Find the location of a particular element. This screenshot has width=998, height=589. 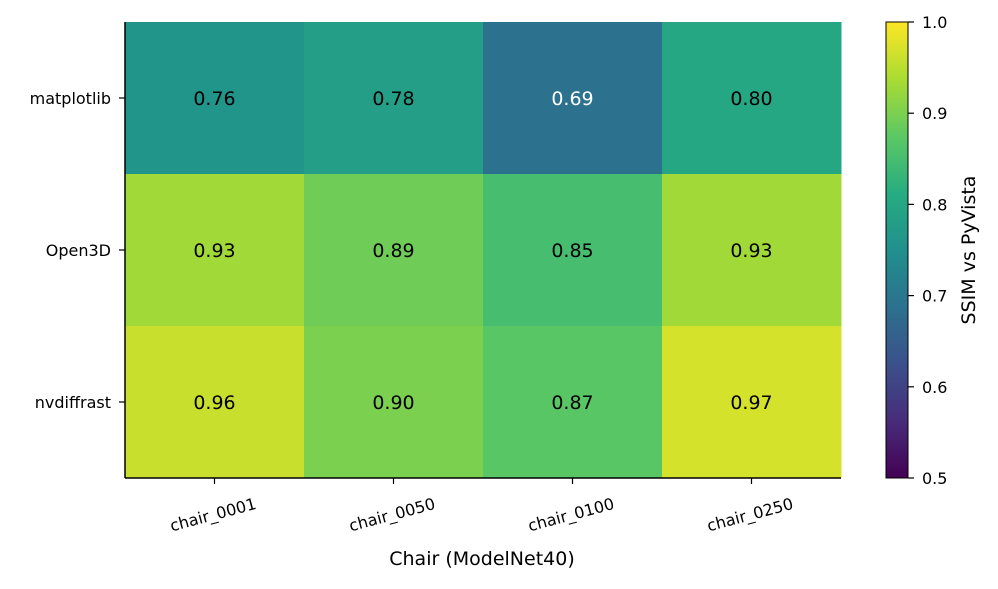

cell-value-label: 0.90 is located at coordinates (393, 403).